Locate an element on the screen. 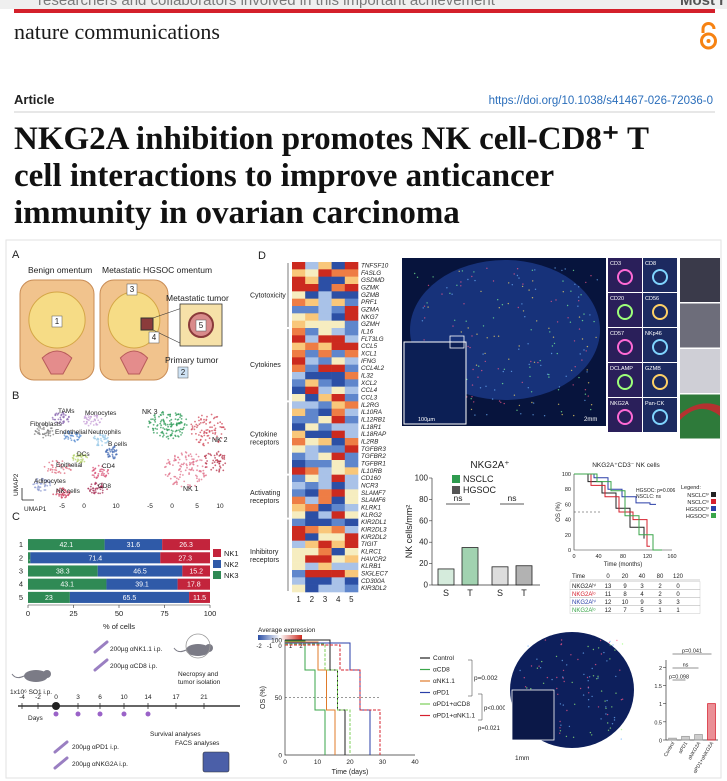 The height and width of the screenshot is (781, 727). group-label: Cytotoxicity is located at coordinates (268, 296).